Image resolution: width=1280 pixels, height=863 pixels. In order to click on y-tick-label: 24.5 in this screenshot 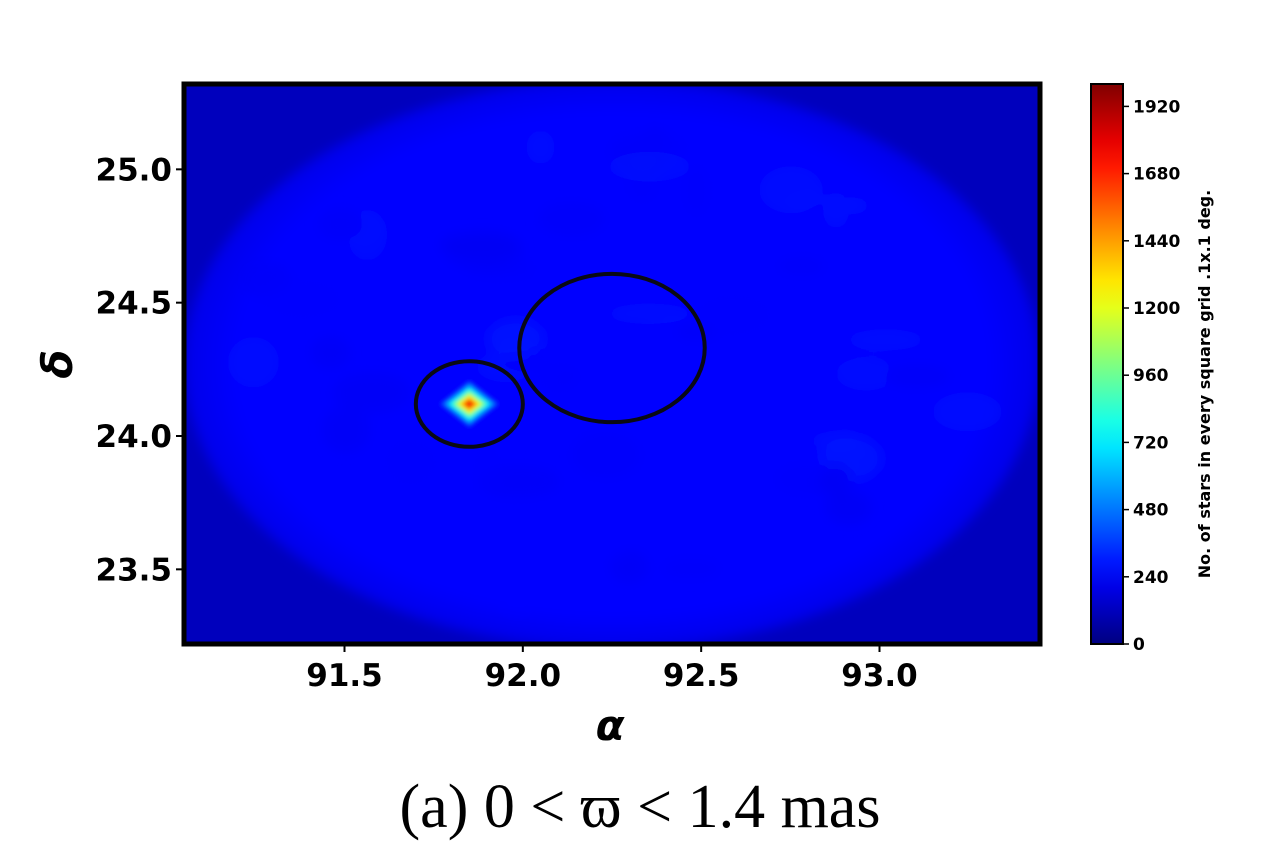, I will do `click(134, 304)`.